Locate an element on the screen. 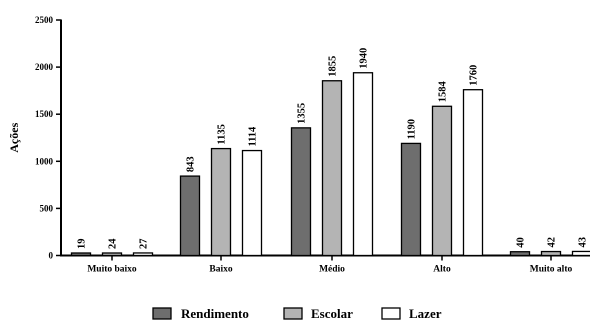 The height and width of the screenshot is (323, 590). legend-label: Rendimento is located at coordinates (215, 313).